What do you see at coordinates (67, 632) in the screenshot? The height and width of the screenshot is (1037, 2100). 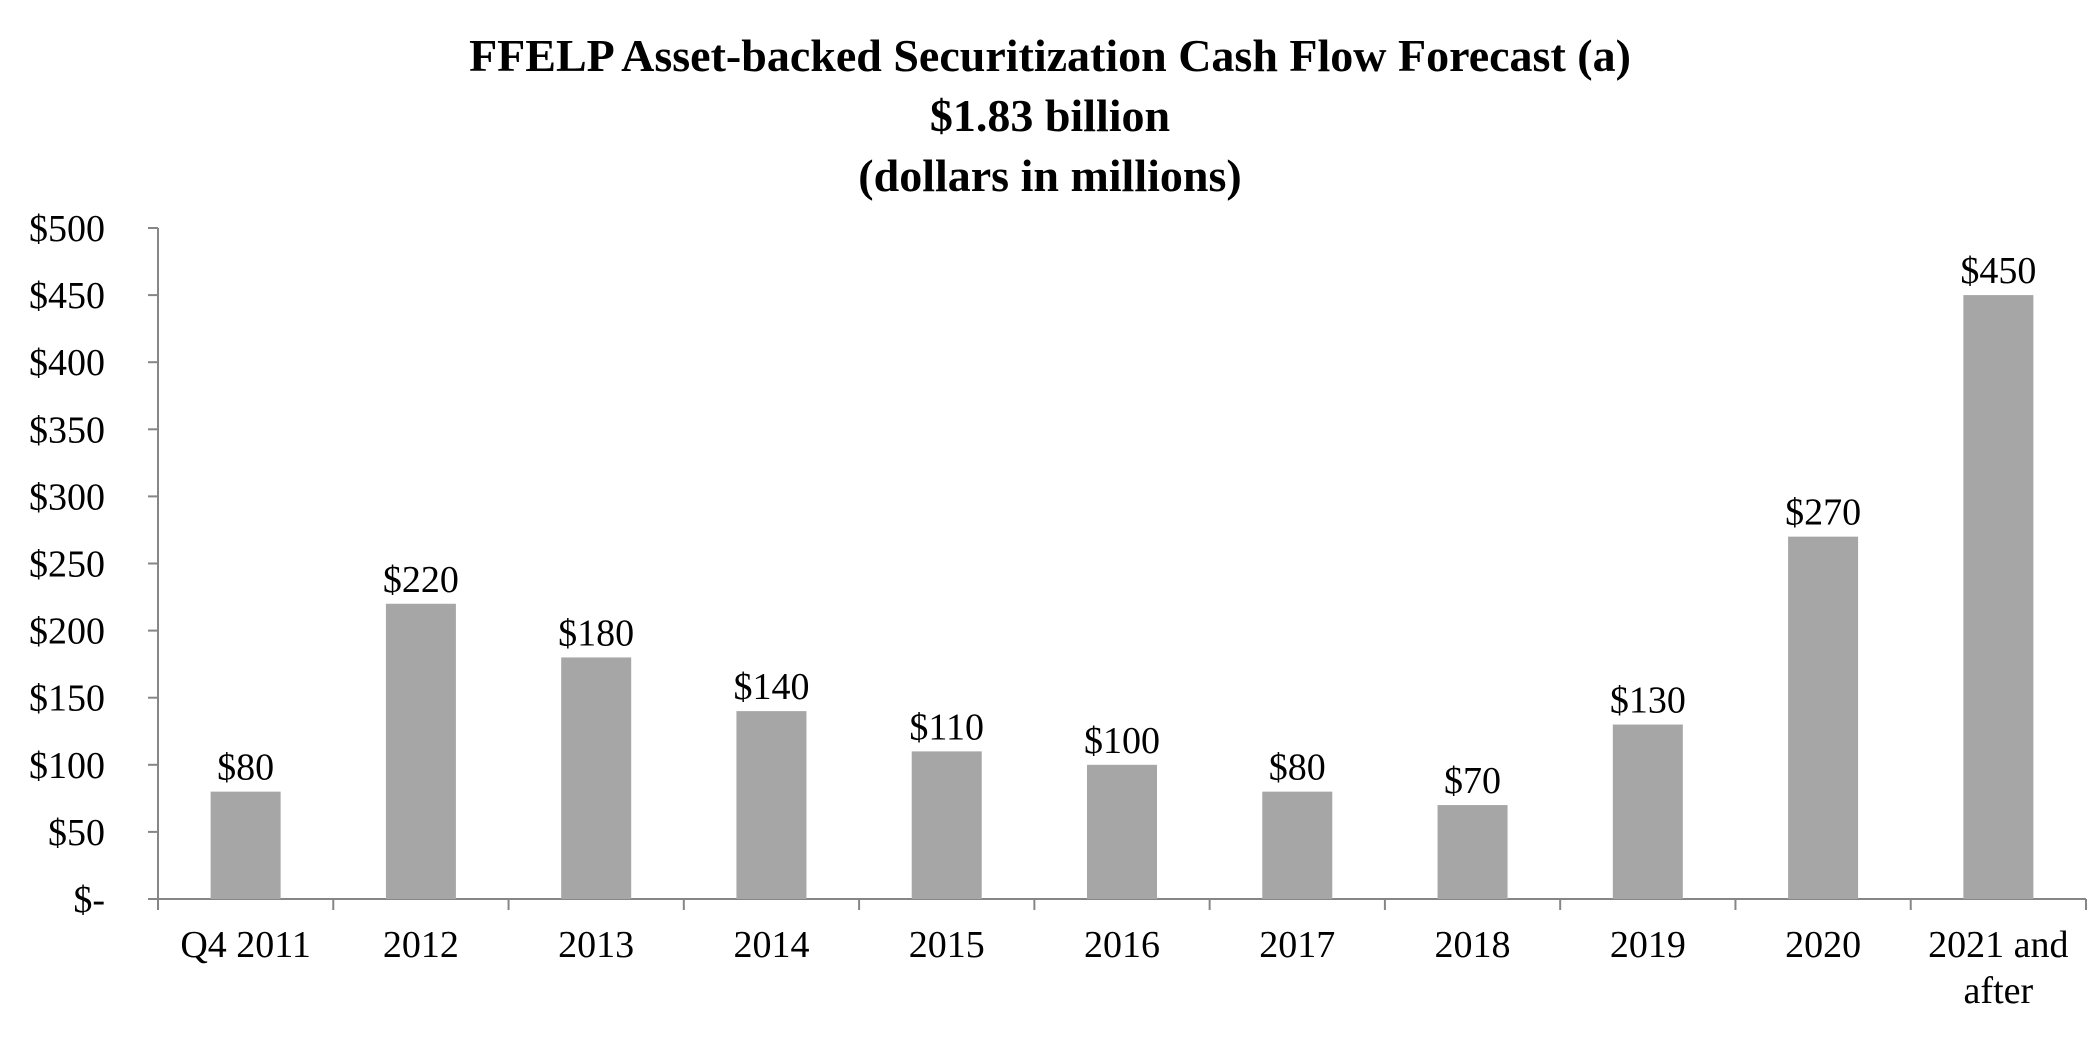 I see `y-tick-label: $200` at bounding box center [67, 632].